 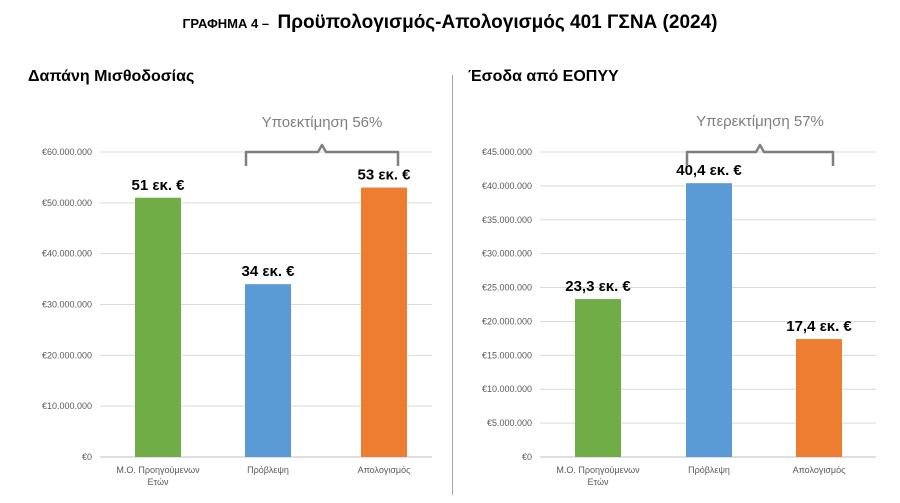 I want to click on payroll-data-label: 34 εκ. €, so click(x=268, y=271).